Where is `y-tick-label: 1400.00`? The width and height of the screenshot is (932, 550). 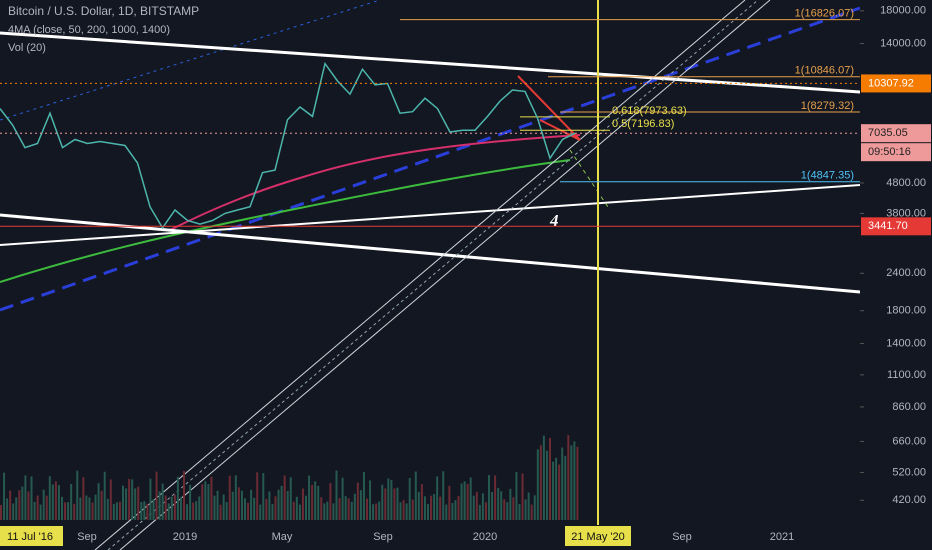
y-tick-label: 1400.00 is located at coordinates (906, 343).